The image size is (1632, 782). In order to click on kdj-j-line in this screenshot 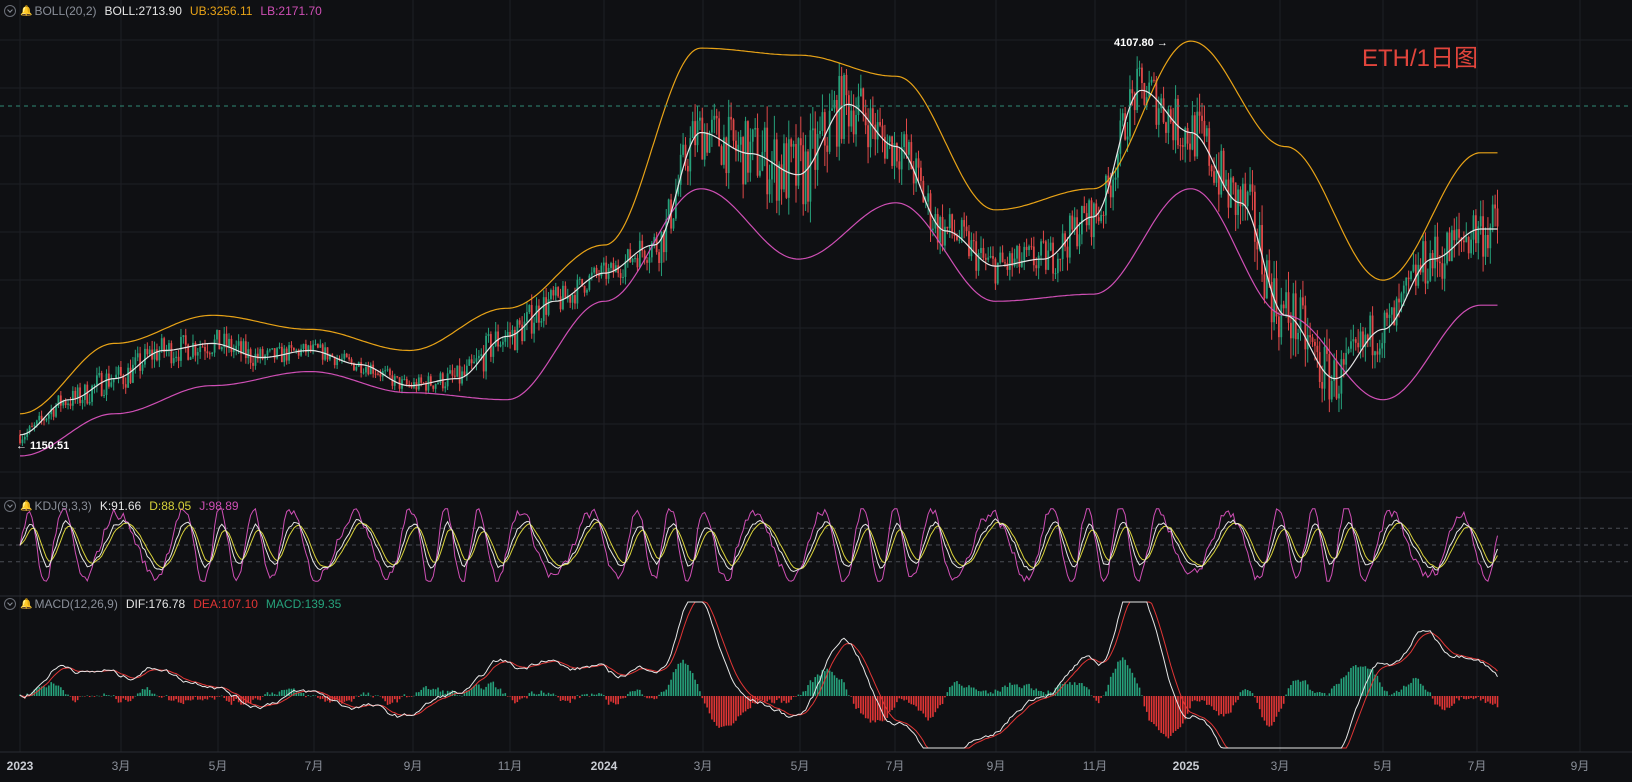, I will do `click(758, 545)`.